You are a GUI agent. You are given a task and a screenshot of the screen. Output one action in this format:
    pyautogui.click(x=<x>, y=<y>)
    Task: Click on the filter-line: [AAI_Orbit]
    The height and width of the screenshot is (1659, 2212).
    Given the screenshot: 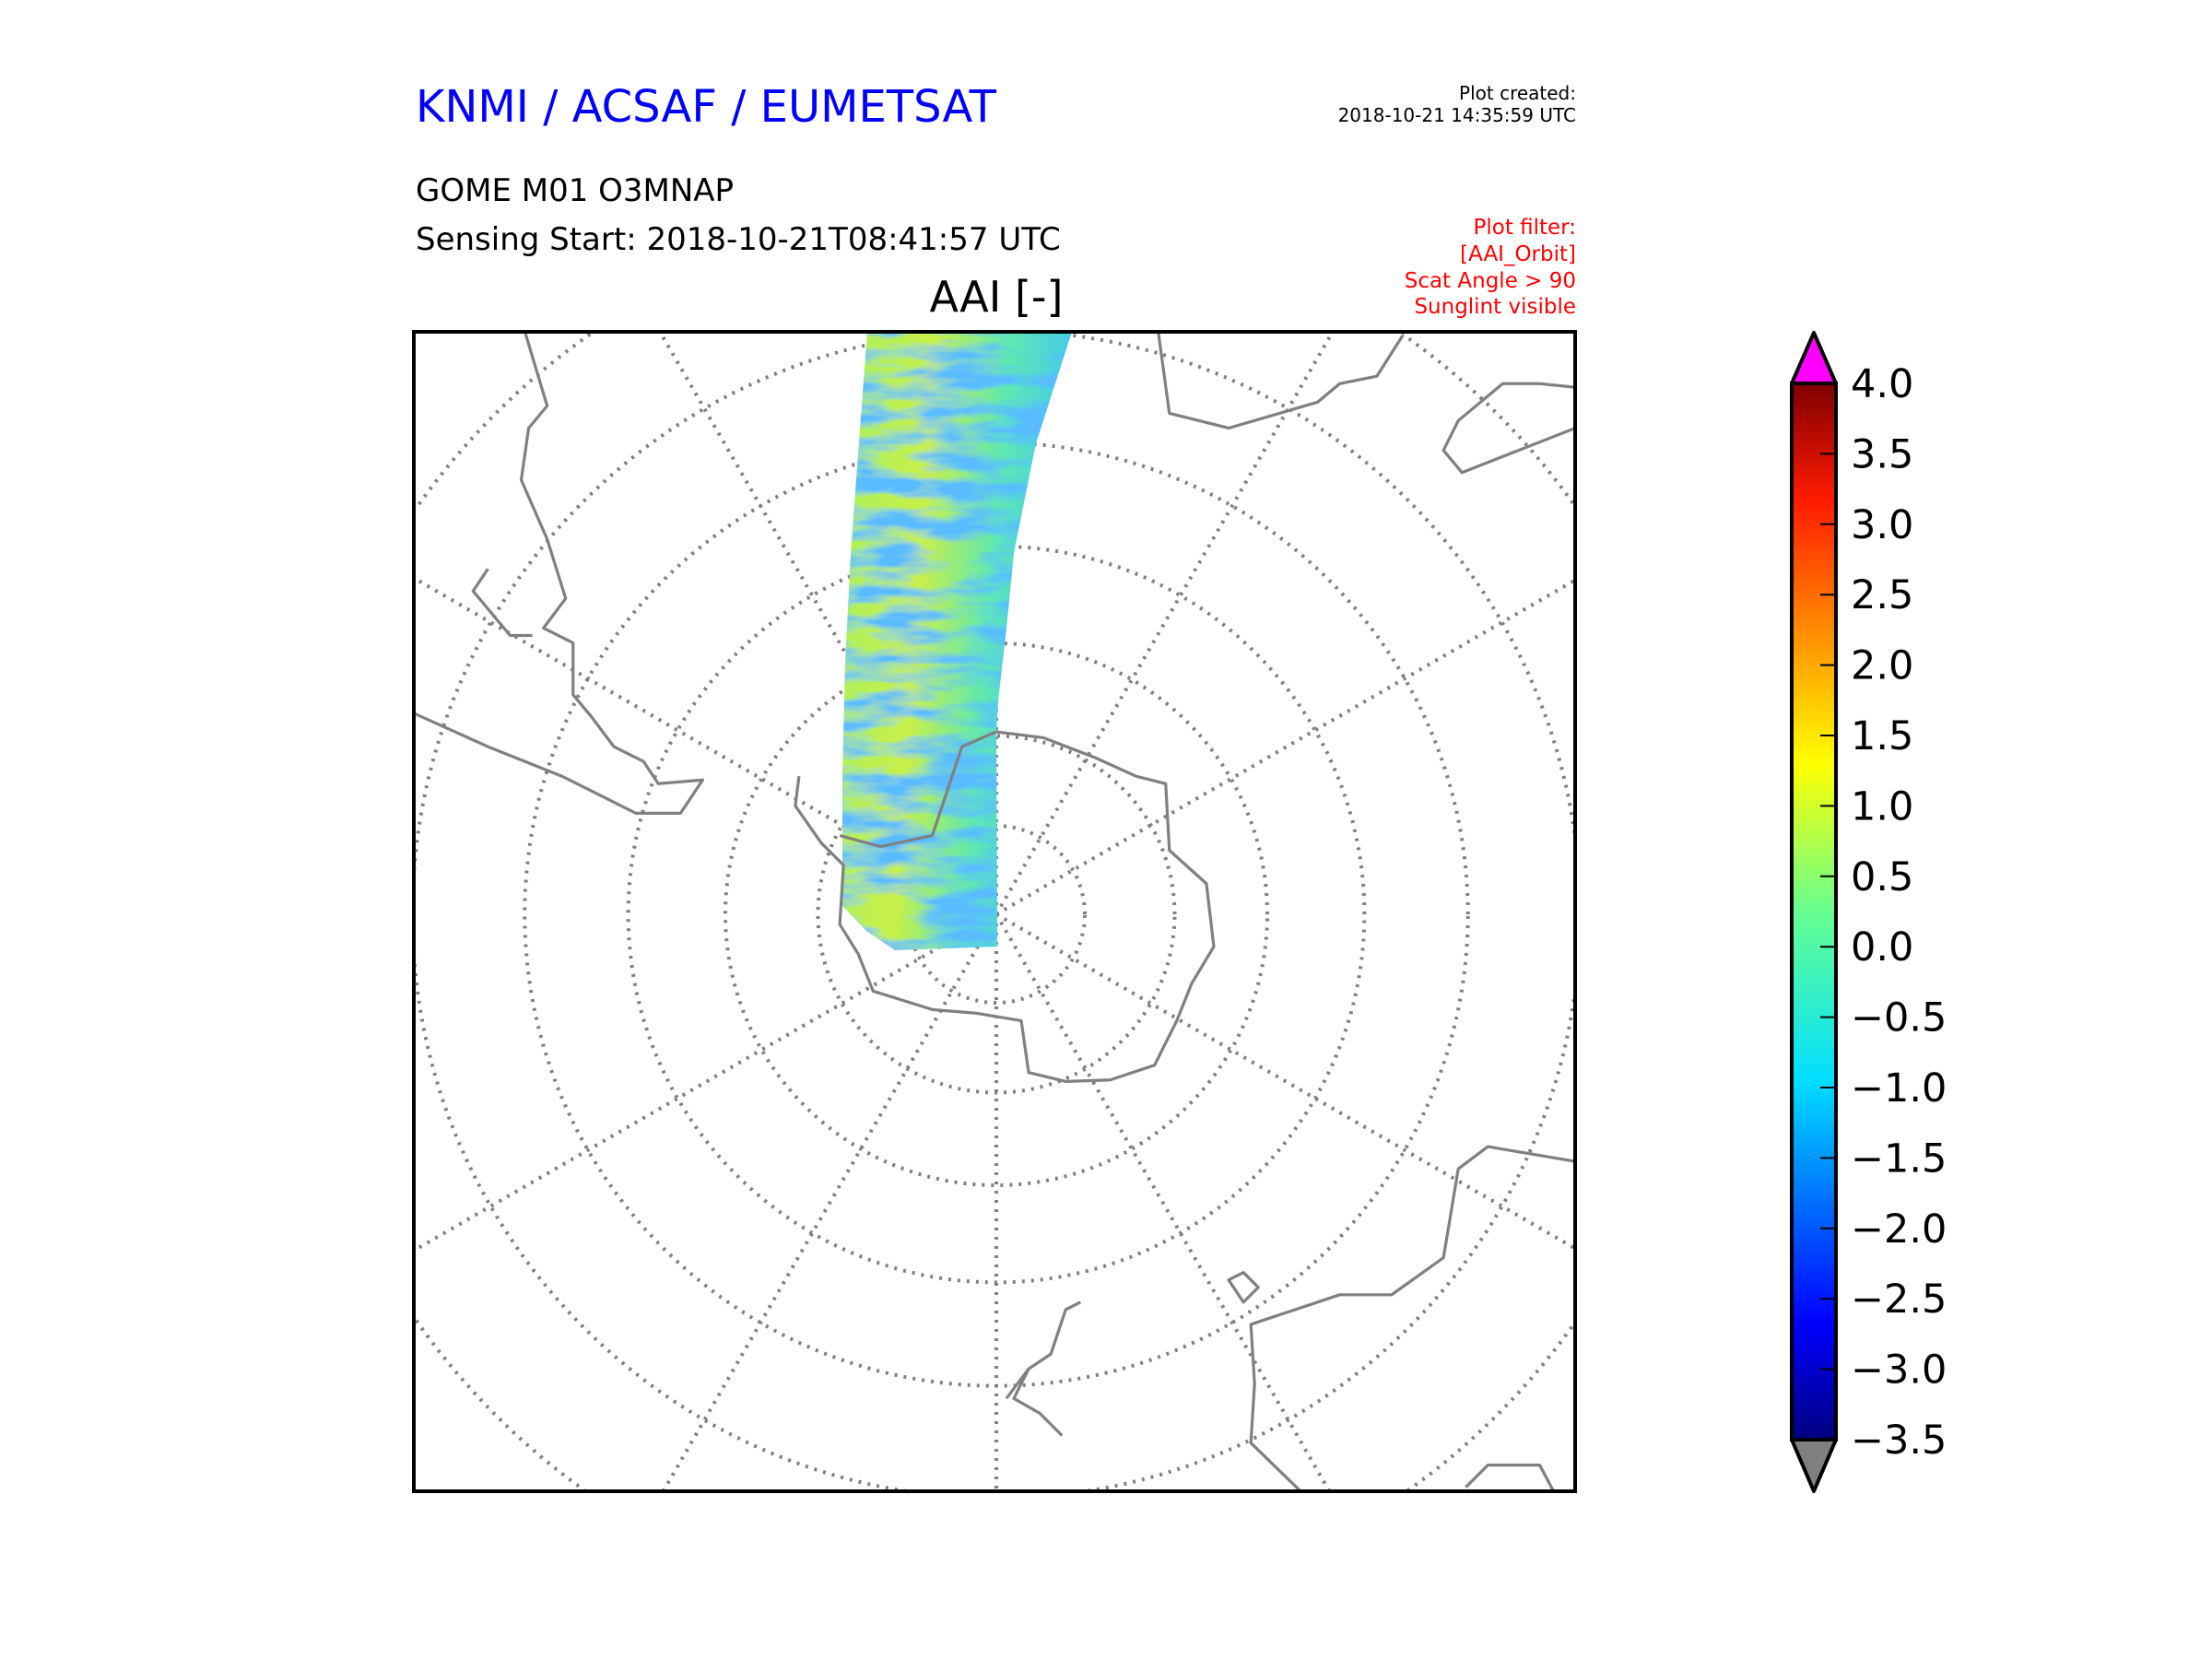 What is the action you would take?
    pyautogui.click(x=1518, y=254)
    